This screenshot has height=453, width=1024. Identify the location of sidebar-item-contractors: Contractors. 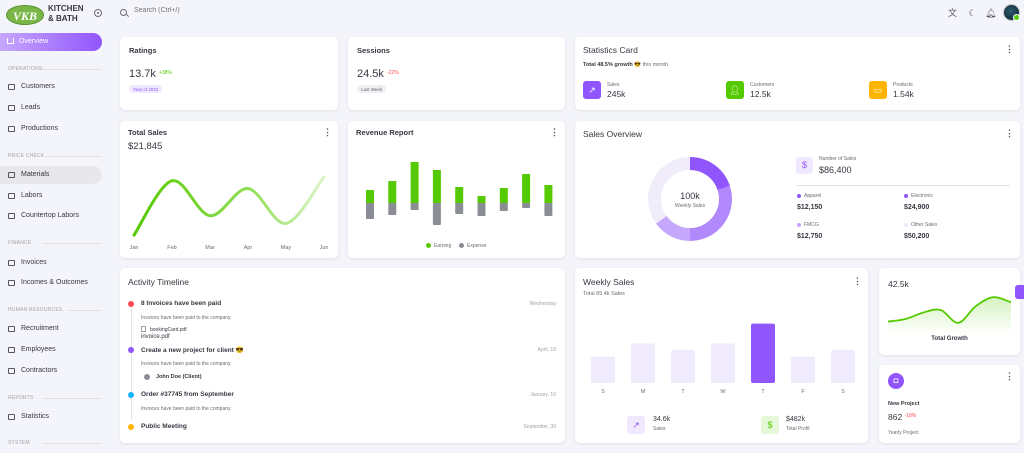
(51, 371).